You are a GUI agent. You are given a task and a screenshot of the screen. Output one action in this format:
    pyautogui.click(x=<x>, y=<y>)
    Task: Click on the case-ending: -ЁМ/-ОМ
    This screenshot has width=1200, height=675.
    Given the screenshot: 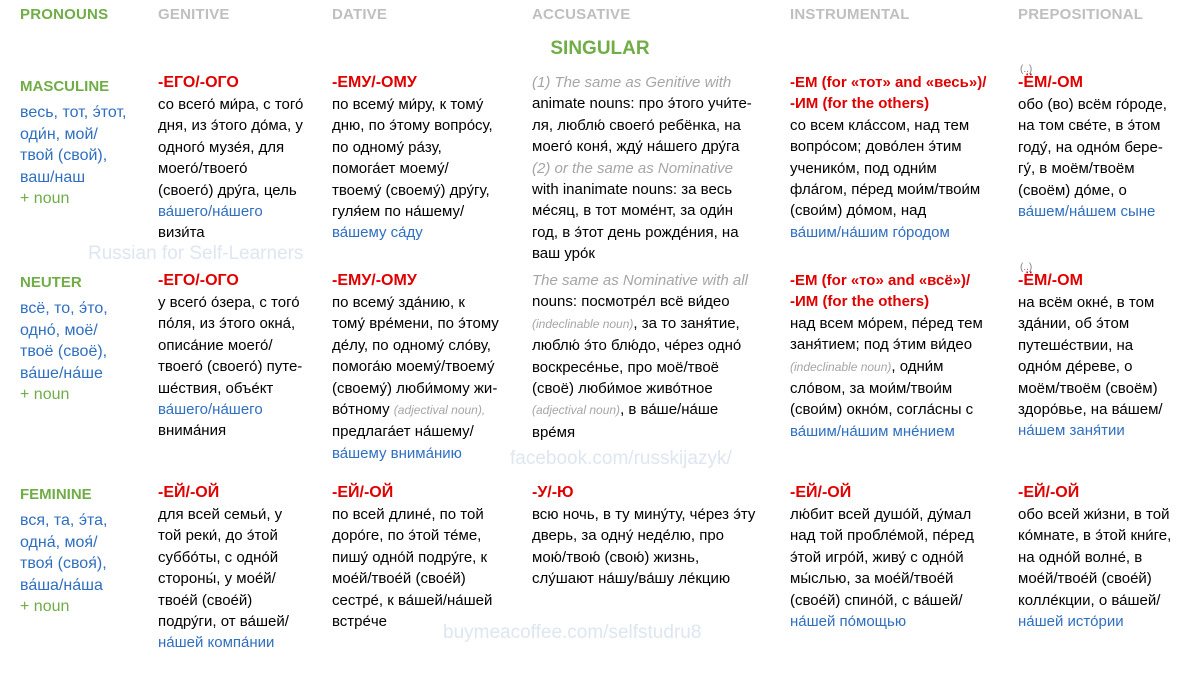 What is the action you would take?
    pyautogui.click(x=1050, y=82)
    